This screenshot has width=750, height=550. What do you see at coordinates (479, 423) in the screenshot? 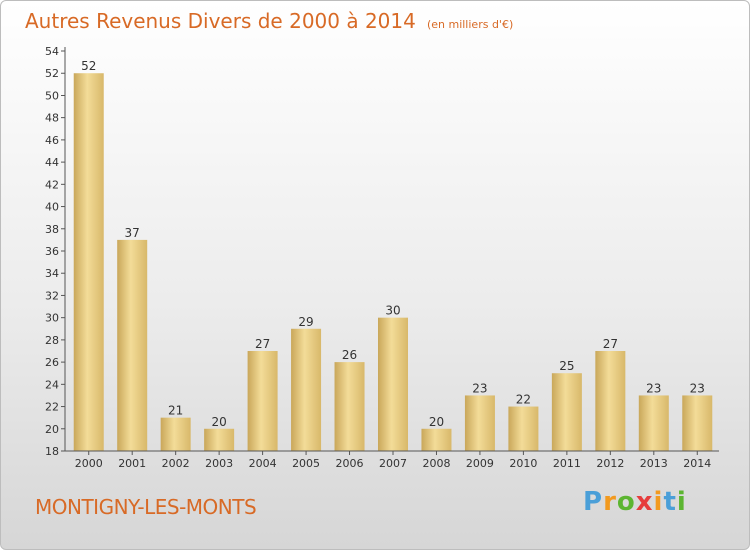
I see `bar-2009` at bounding box center [479, 423].